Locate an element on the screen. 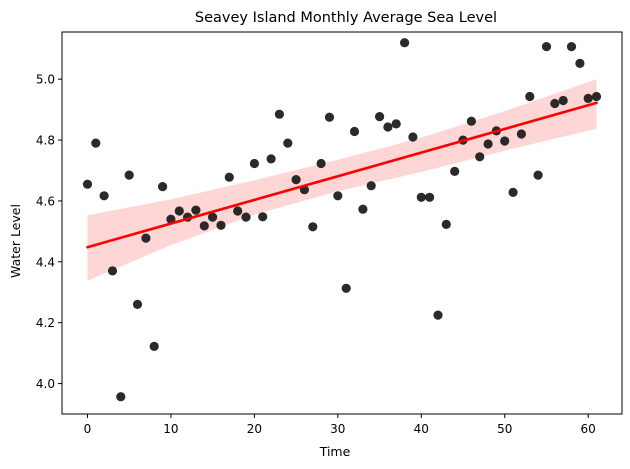  x-tick-label: 20 is located at coordinates (254, 429).